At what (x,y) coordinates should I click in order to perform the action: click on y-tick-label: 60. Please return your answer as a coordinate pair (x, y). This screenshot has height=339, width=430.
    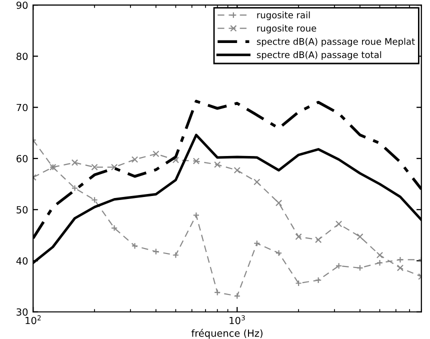
    Looking at the image, I should click on (22, 158).